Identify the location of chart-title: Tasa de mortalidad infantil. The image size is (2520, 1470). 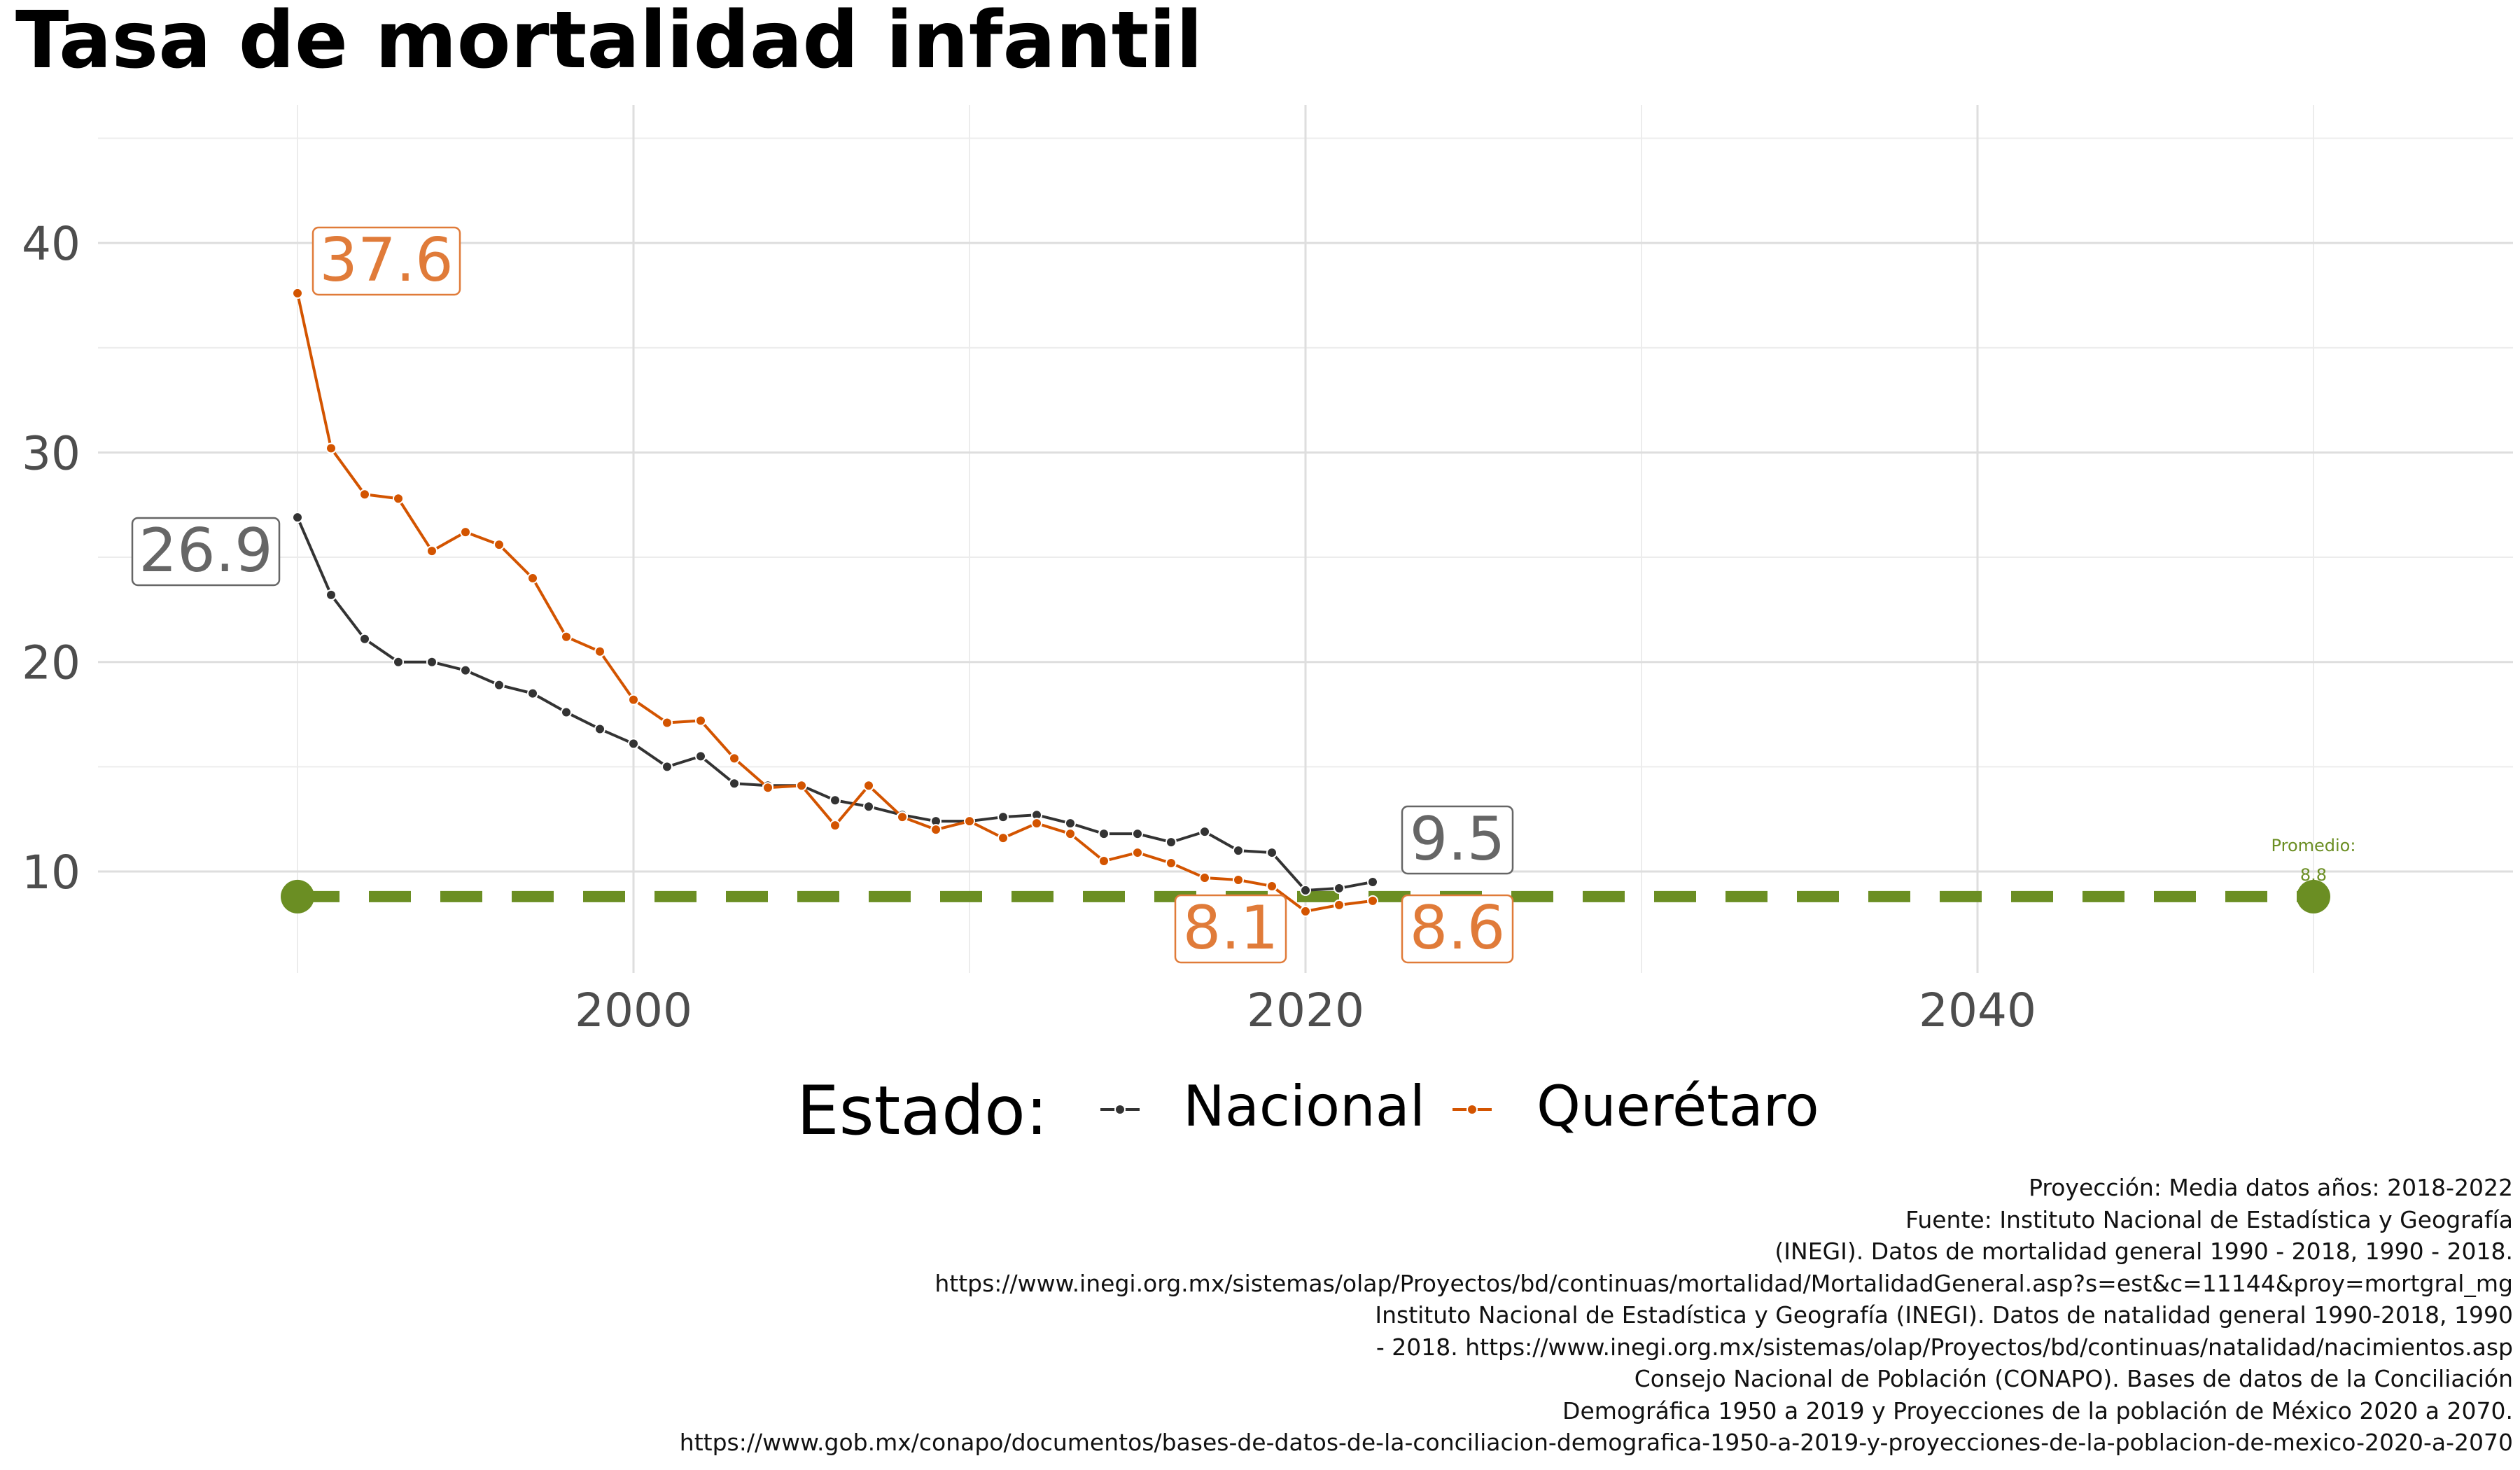
(609, 43).